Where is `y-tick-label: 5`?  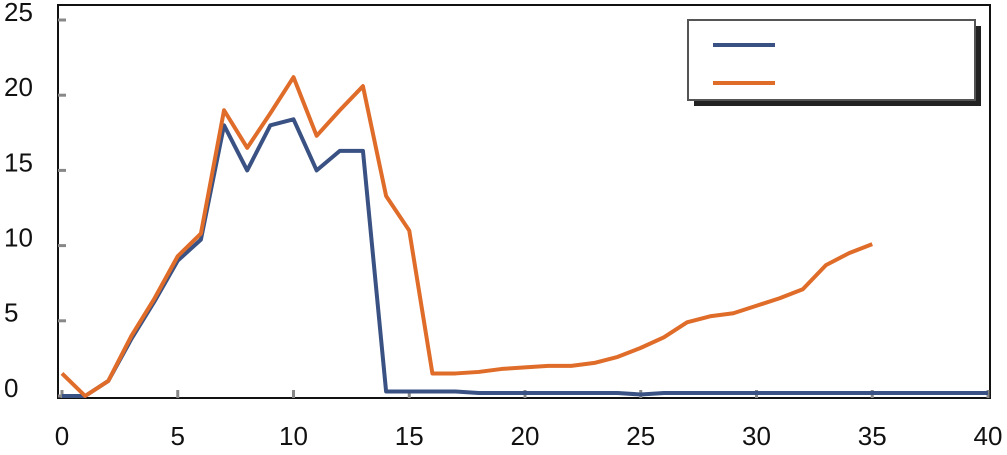
y-tick-label: 5 is located at coordinates (11, 313).